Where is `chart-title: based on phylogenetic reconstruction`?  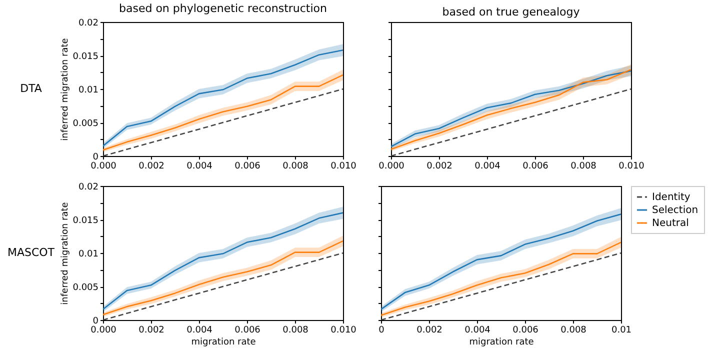
chart-title: based on phylogenetic reconstruction is located at coordinates (223, 8).